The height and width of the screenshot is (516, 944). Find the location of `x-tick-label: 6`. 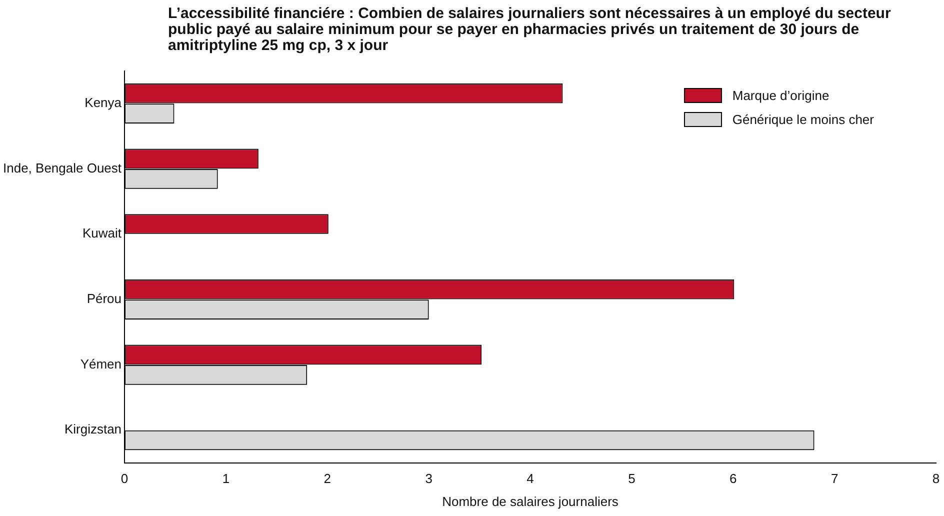

x-tick-label: 6 is located at coordinates (733, 478).